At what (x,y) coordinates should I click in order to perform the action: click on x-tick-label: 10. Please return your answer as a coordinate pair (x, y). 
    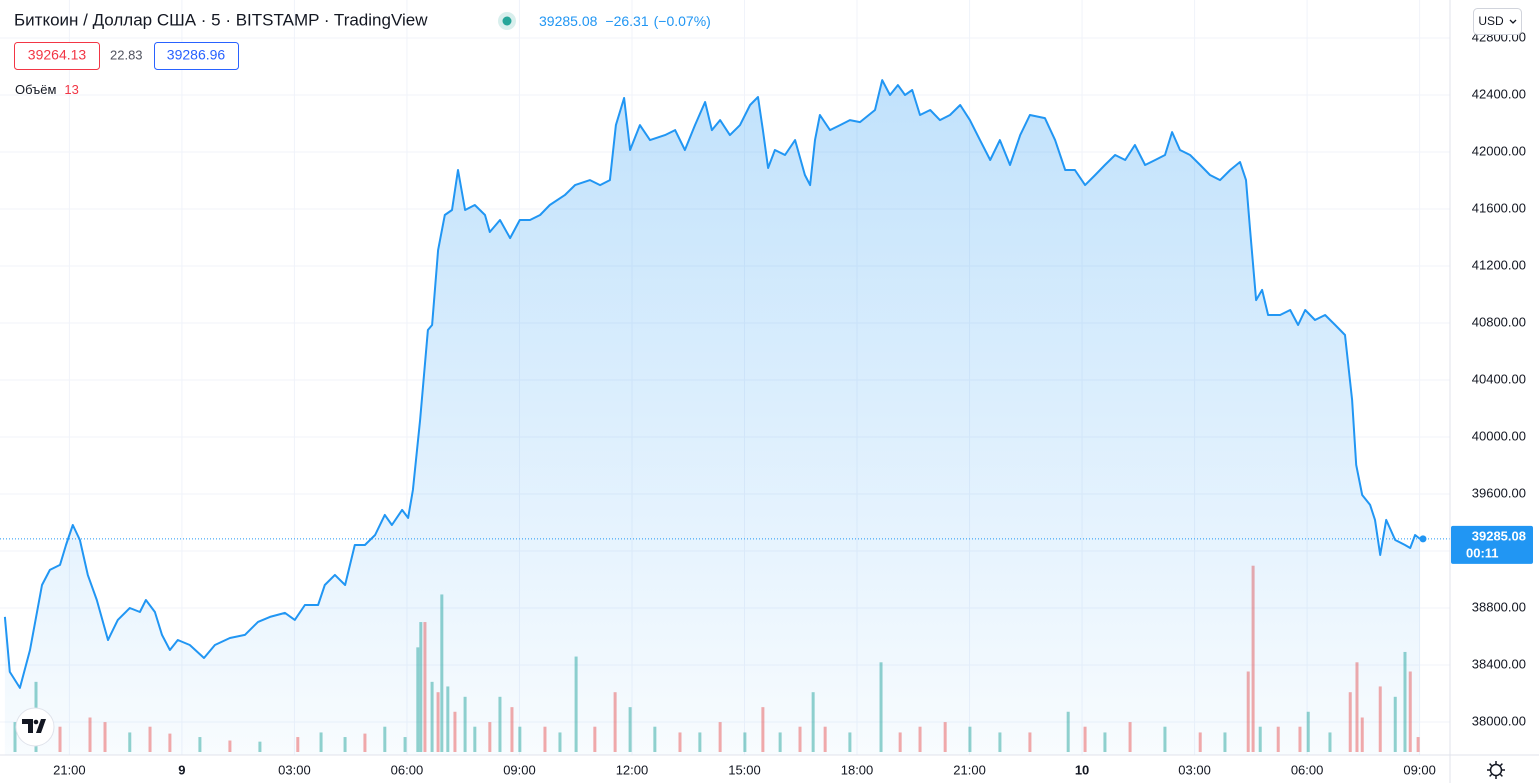
    Looking at the image, I should click on (1082, 769).